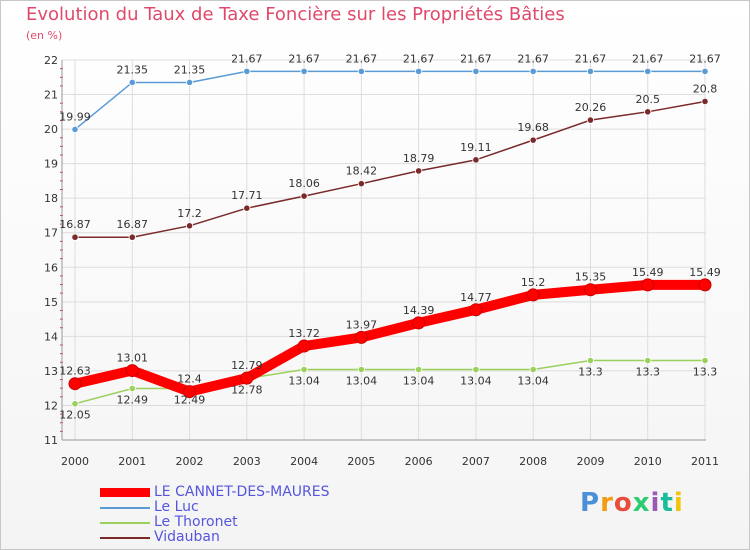  Describe the element at coordinates (607, 503) in the screenshot. I see `logo-letter: r` at that location.